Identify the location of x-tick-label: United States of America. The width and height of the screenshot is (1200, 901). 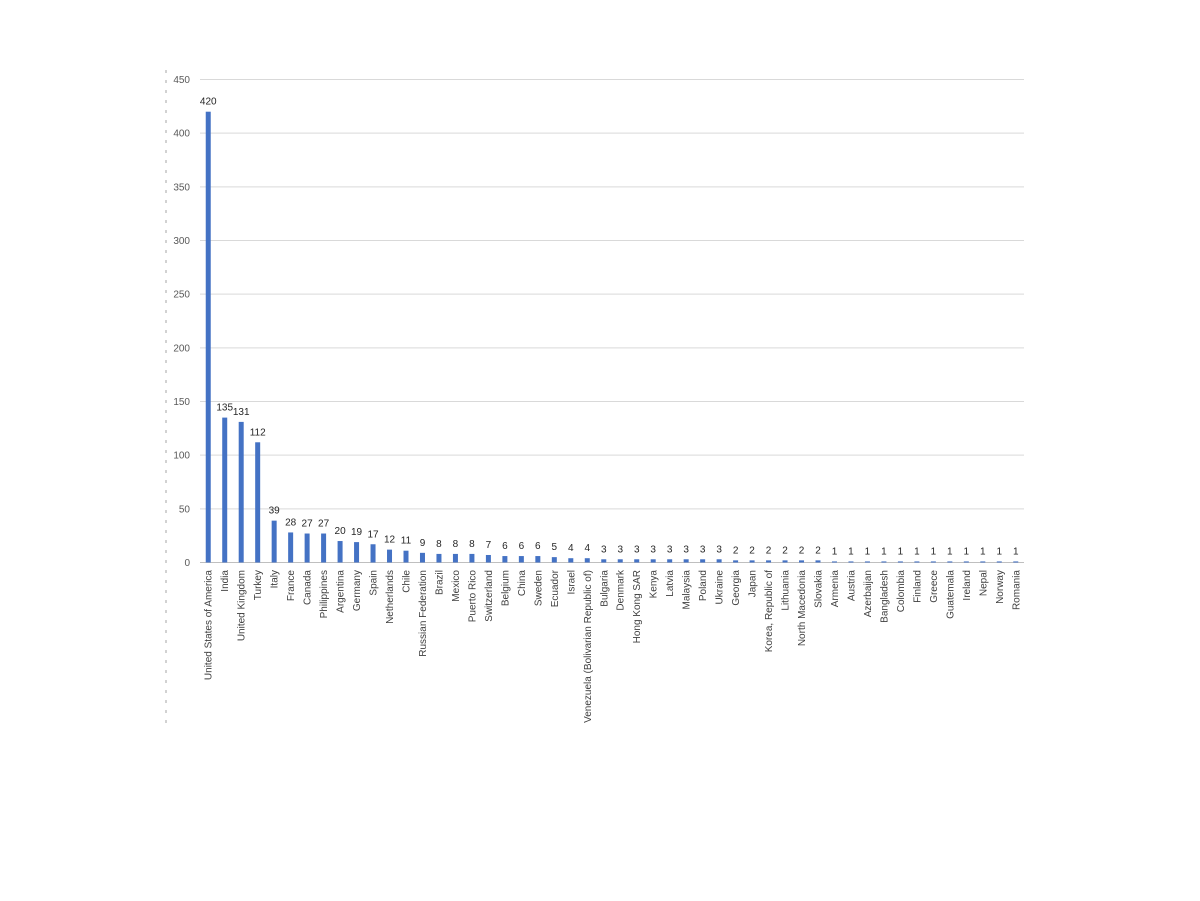
(209, 625).